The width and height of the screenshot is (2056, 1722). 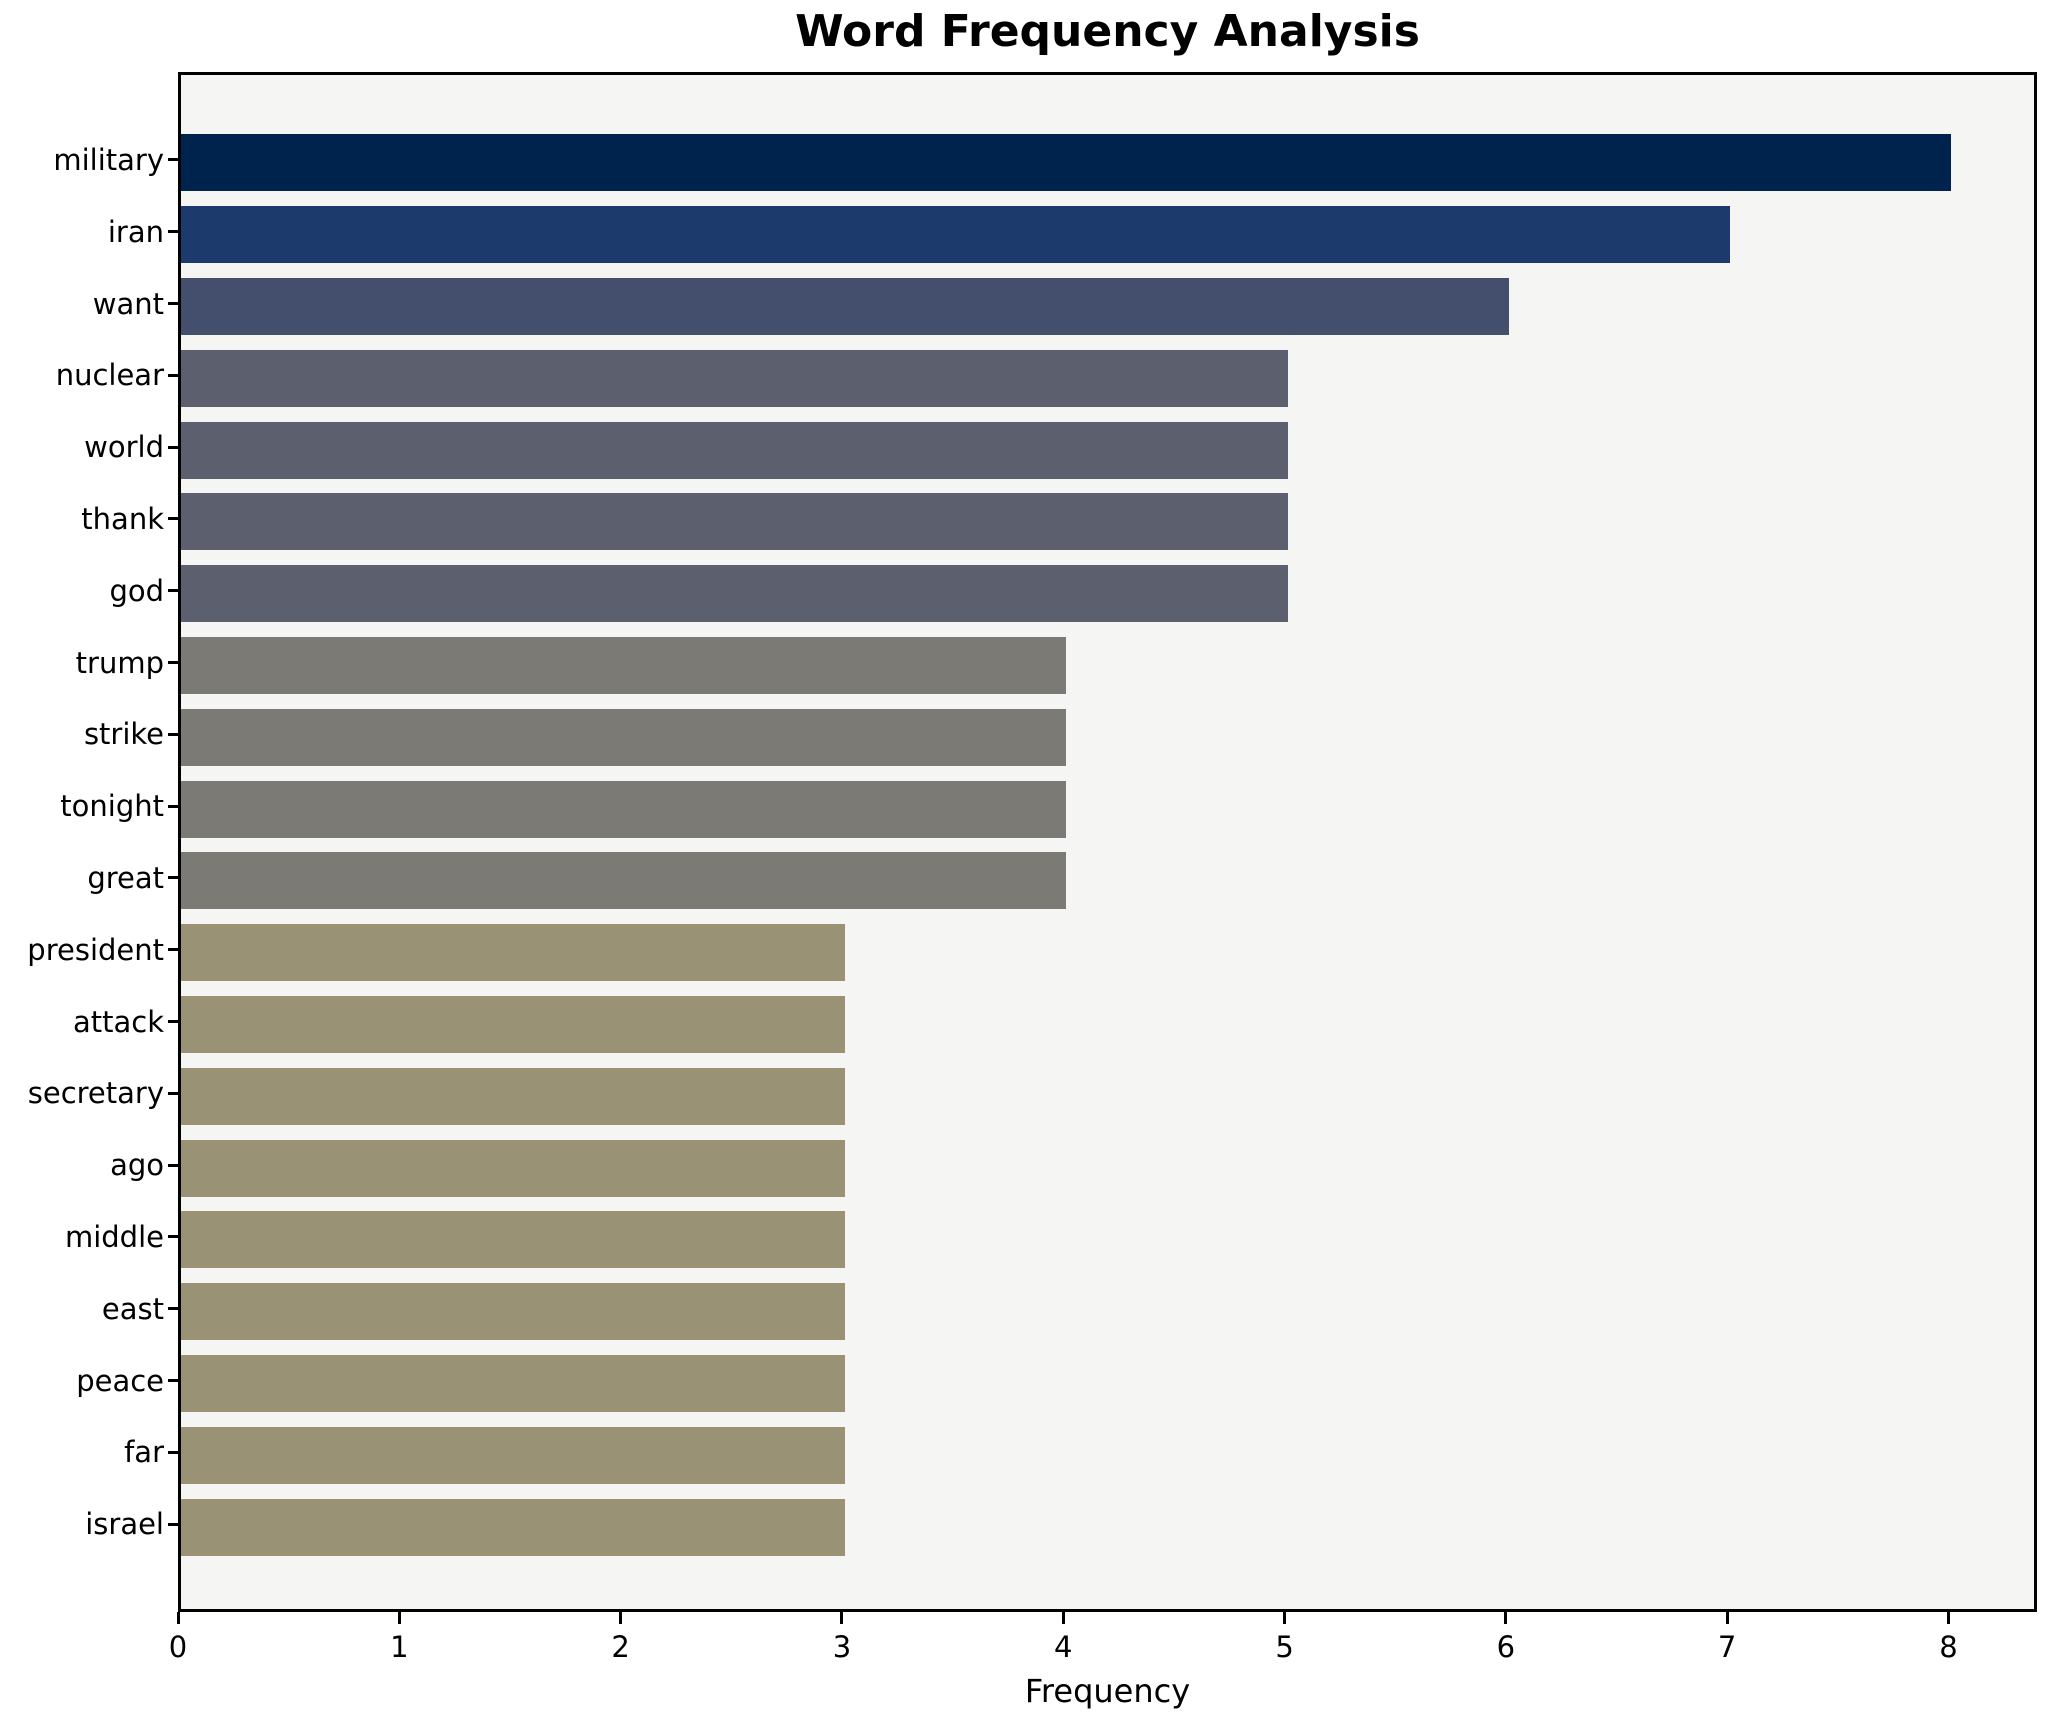 What do you see at coordinates (108, 159) in the screenshot?
I see `y-tick-label-military: military` at bounding box center [108, 159].